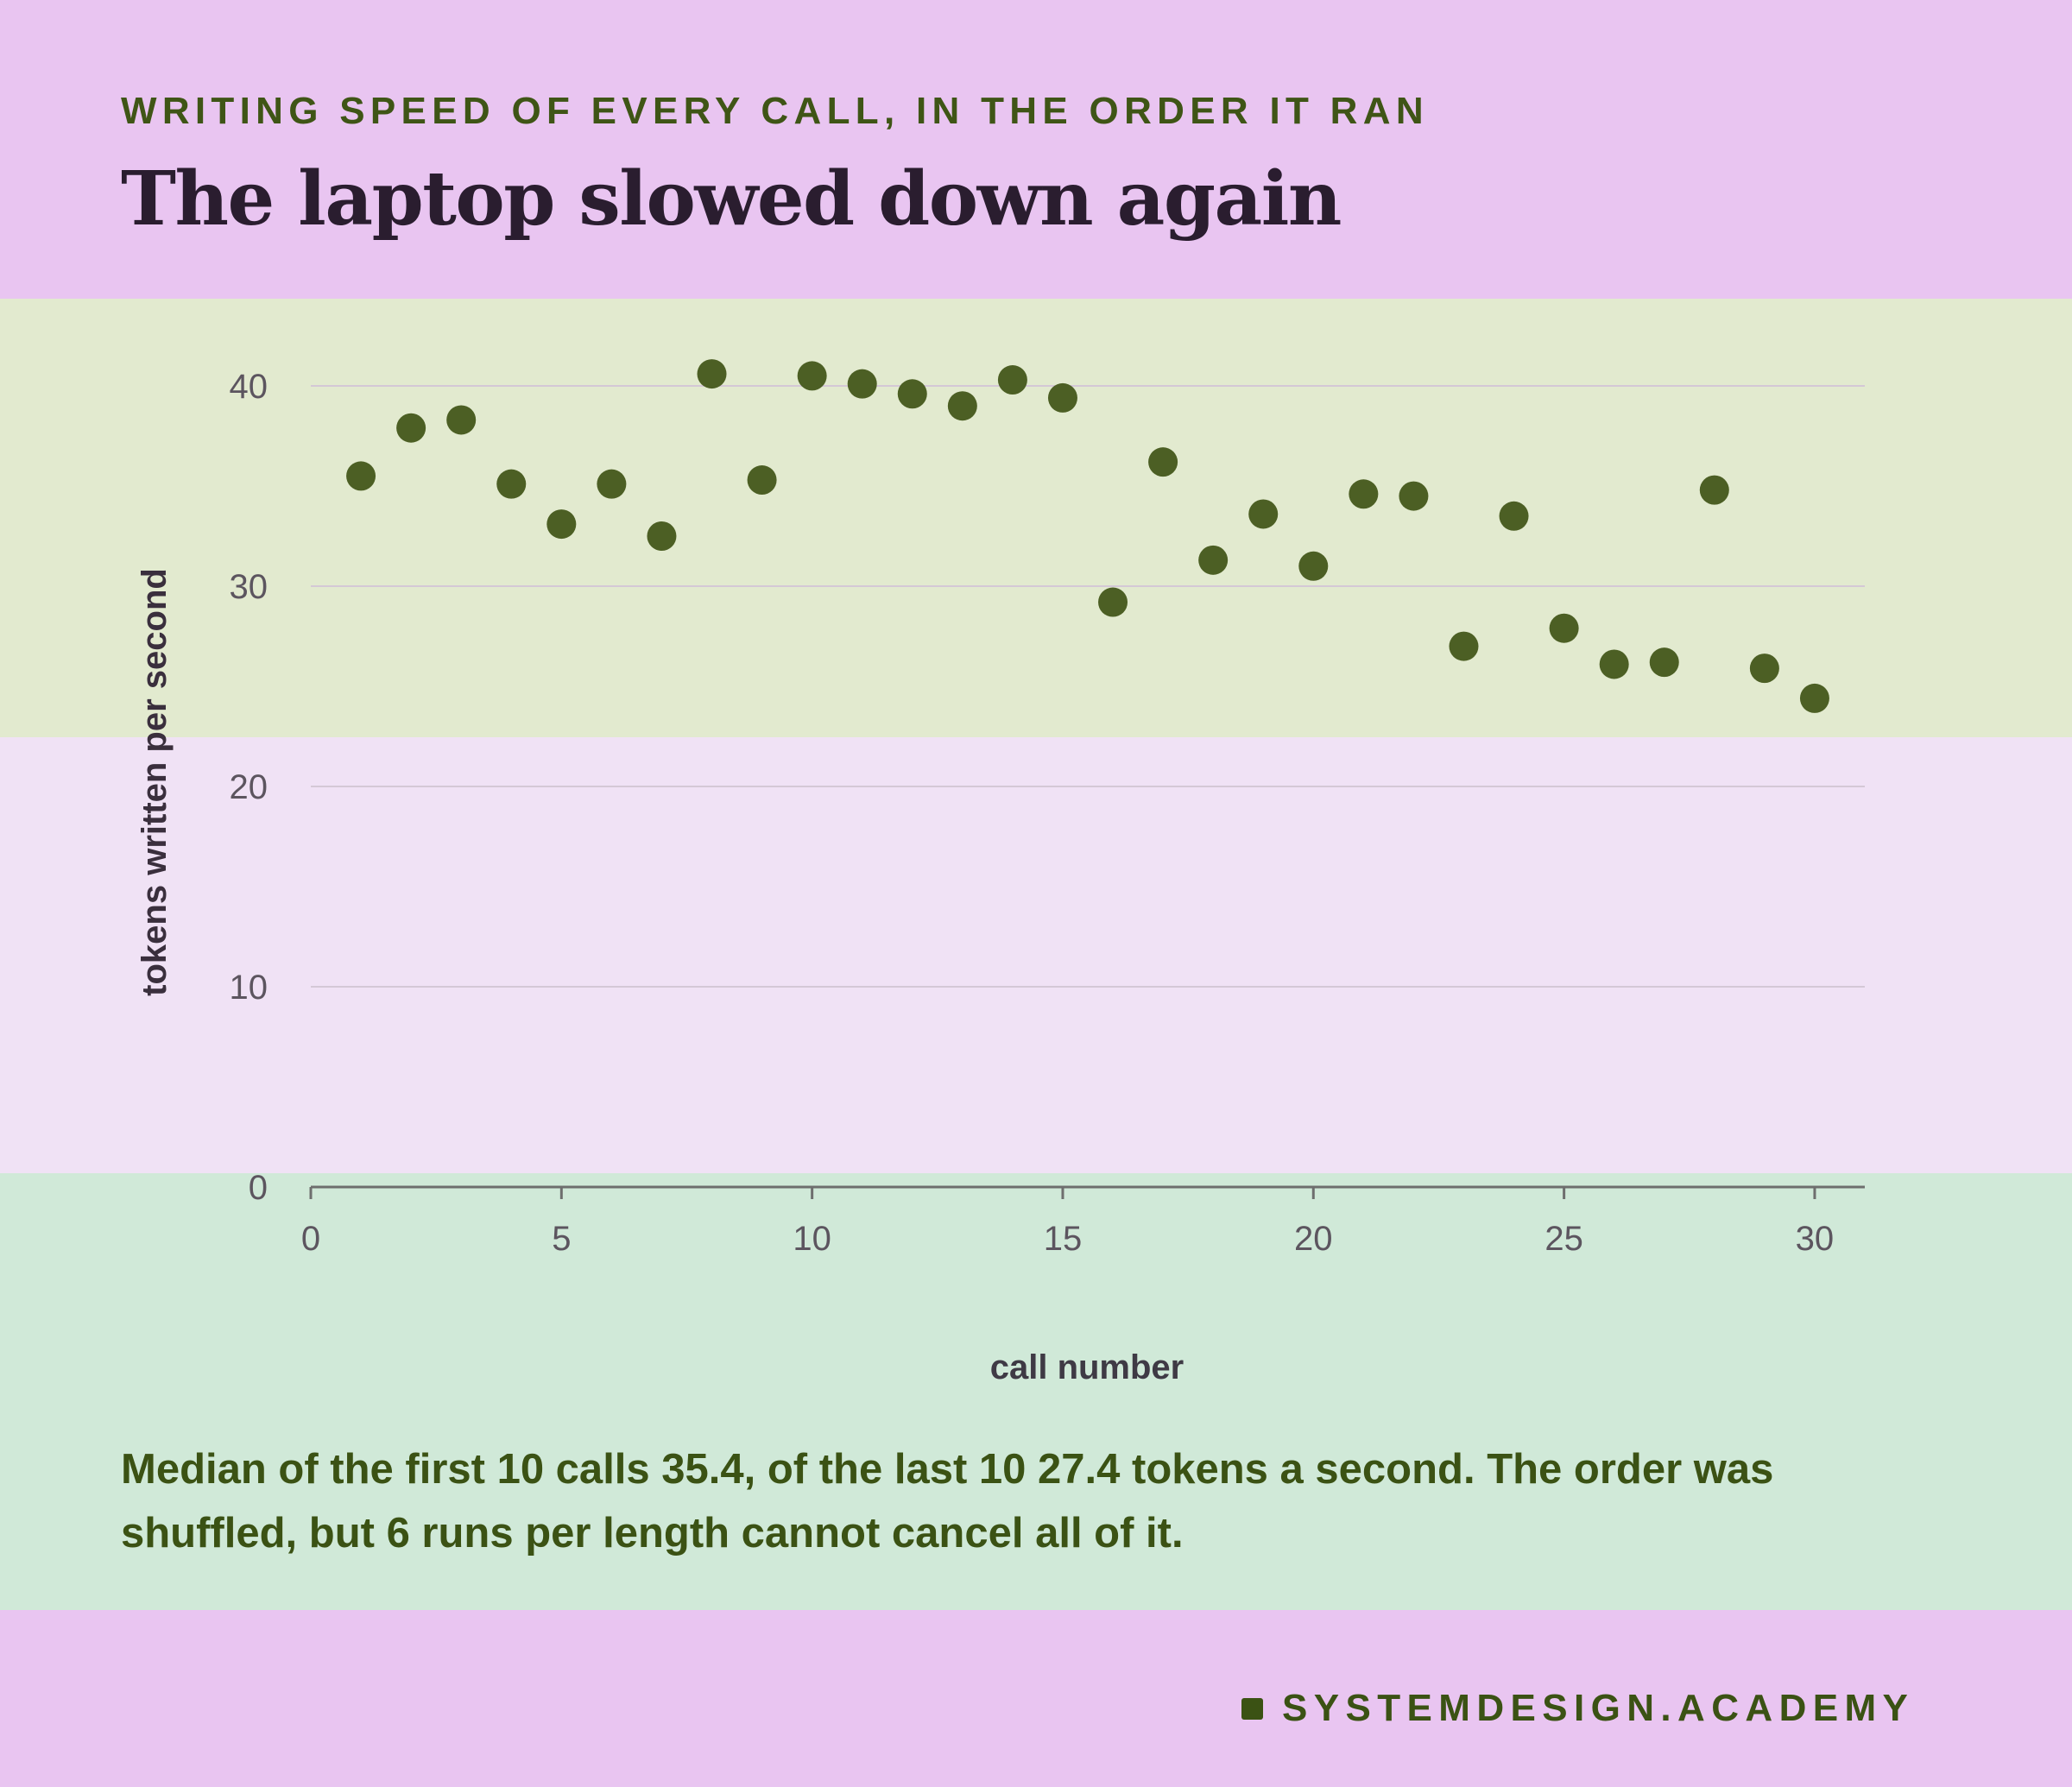 This screenshot has height=1787, width=2072. I want to click on x-tick-label: 5, so click(561, 1239).